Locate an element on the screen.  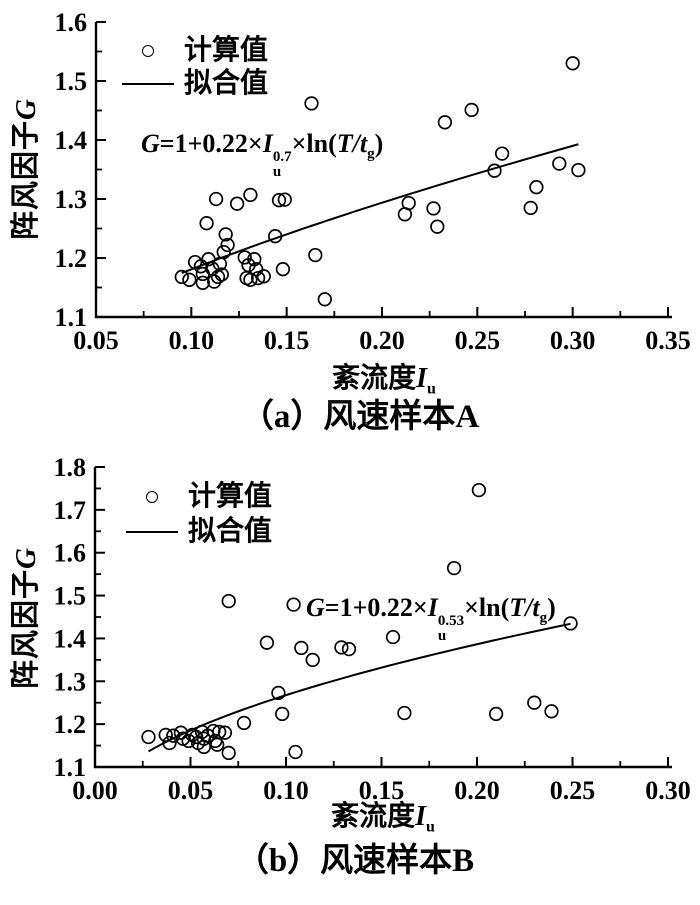
equation-mult: ×ln( is located at coordinates (487, 607).